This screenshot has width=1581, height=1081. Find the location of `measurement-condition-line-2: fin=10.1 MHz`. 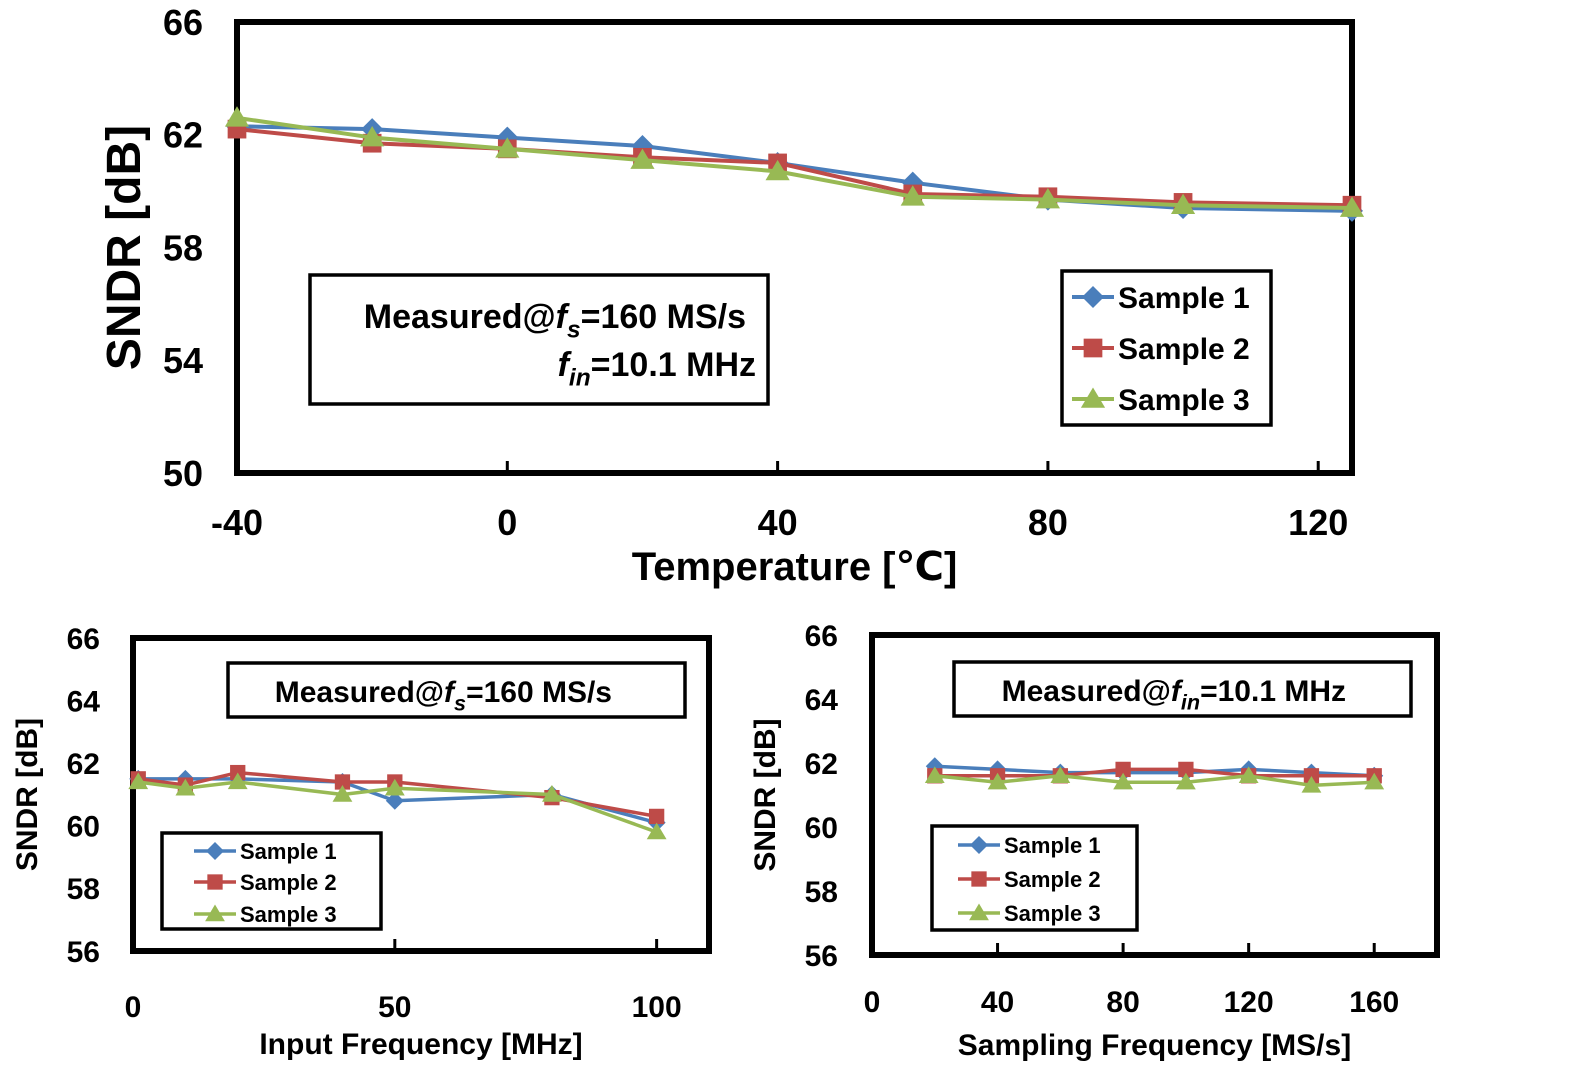

measurement-condition-line-2: fin=10.1 MHz is located at coordinates (657, 369).